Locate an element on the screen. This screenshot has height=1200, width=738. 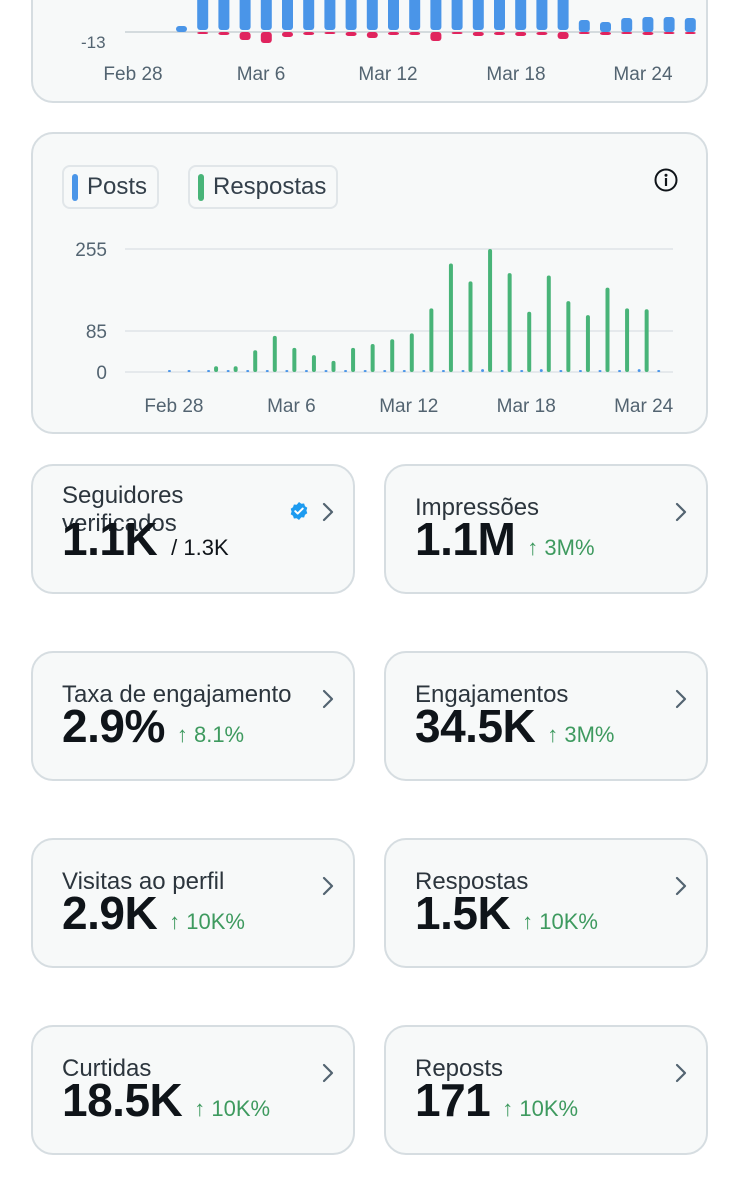
legend-label: Posts is located at coordinates (117, 186).